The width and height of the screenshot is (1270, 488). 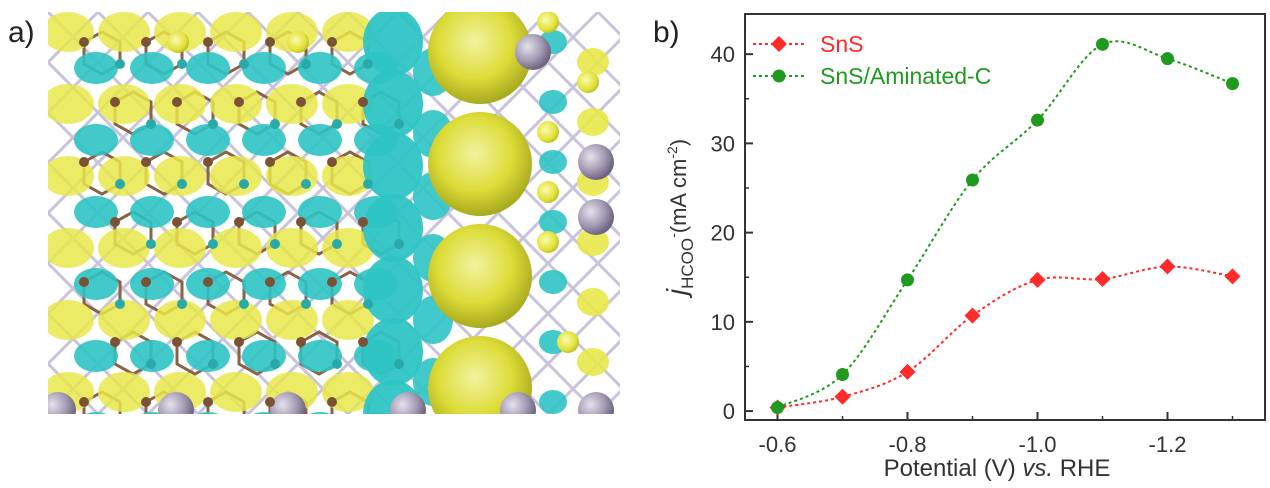 I want to click on x-tick-label: -1.2, so click(x=1168, y=444).